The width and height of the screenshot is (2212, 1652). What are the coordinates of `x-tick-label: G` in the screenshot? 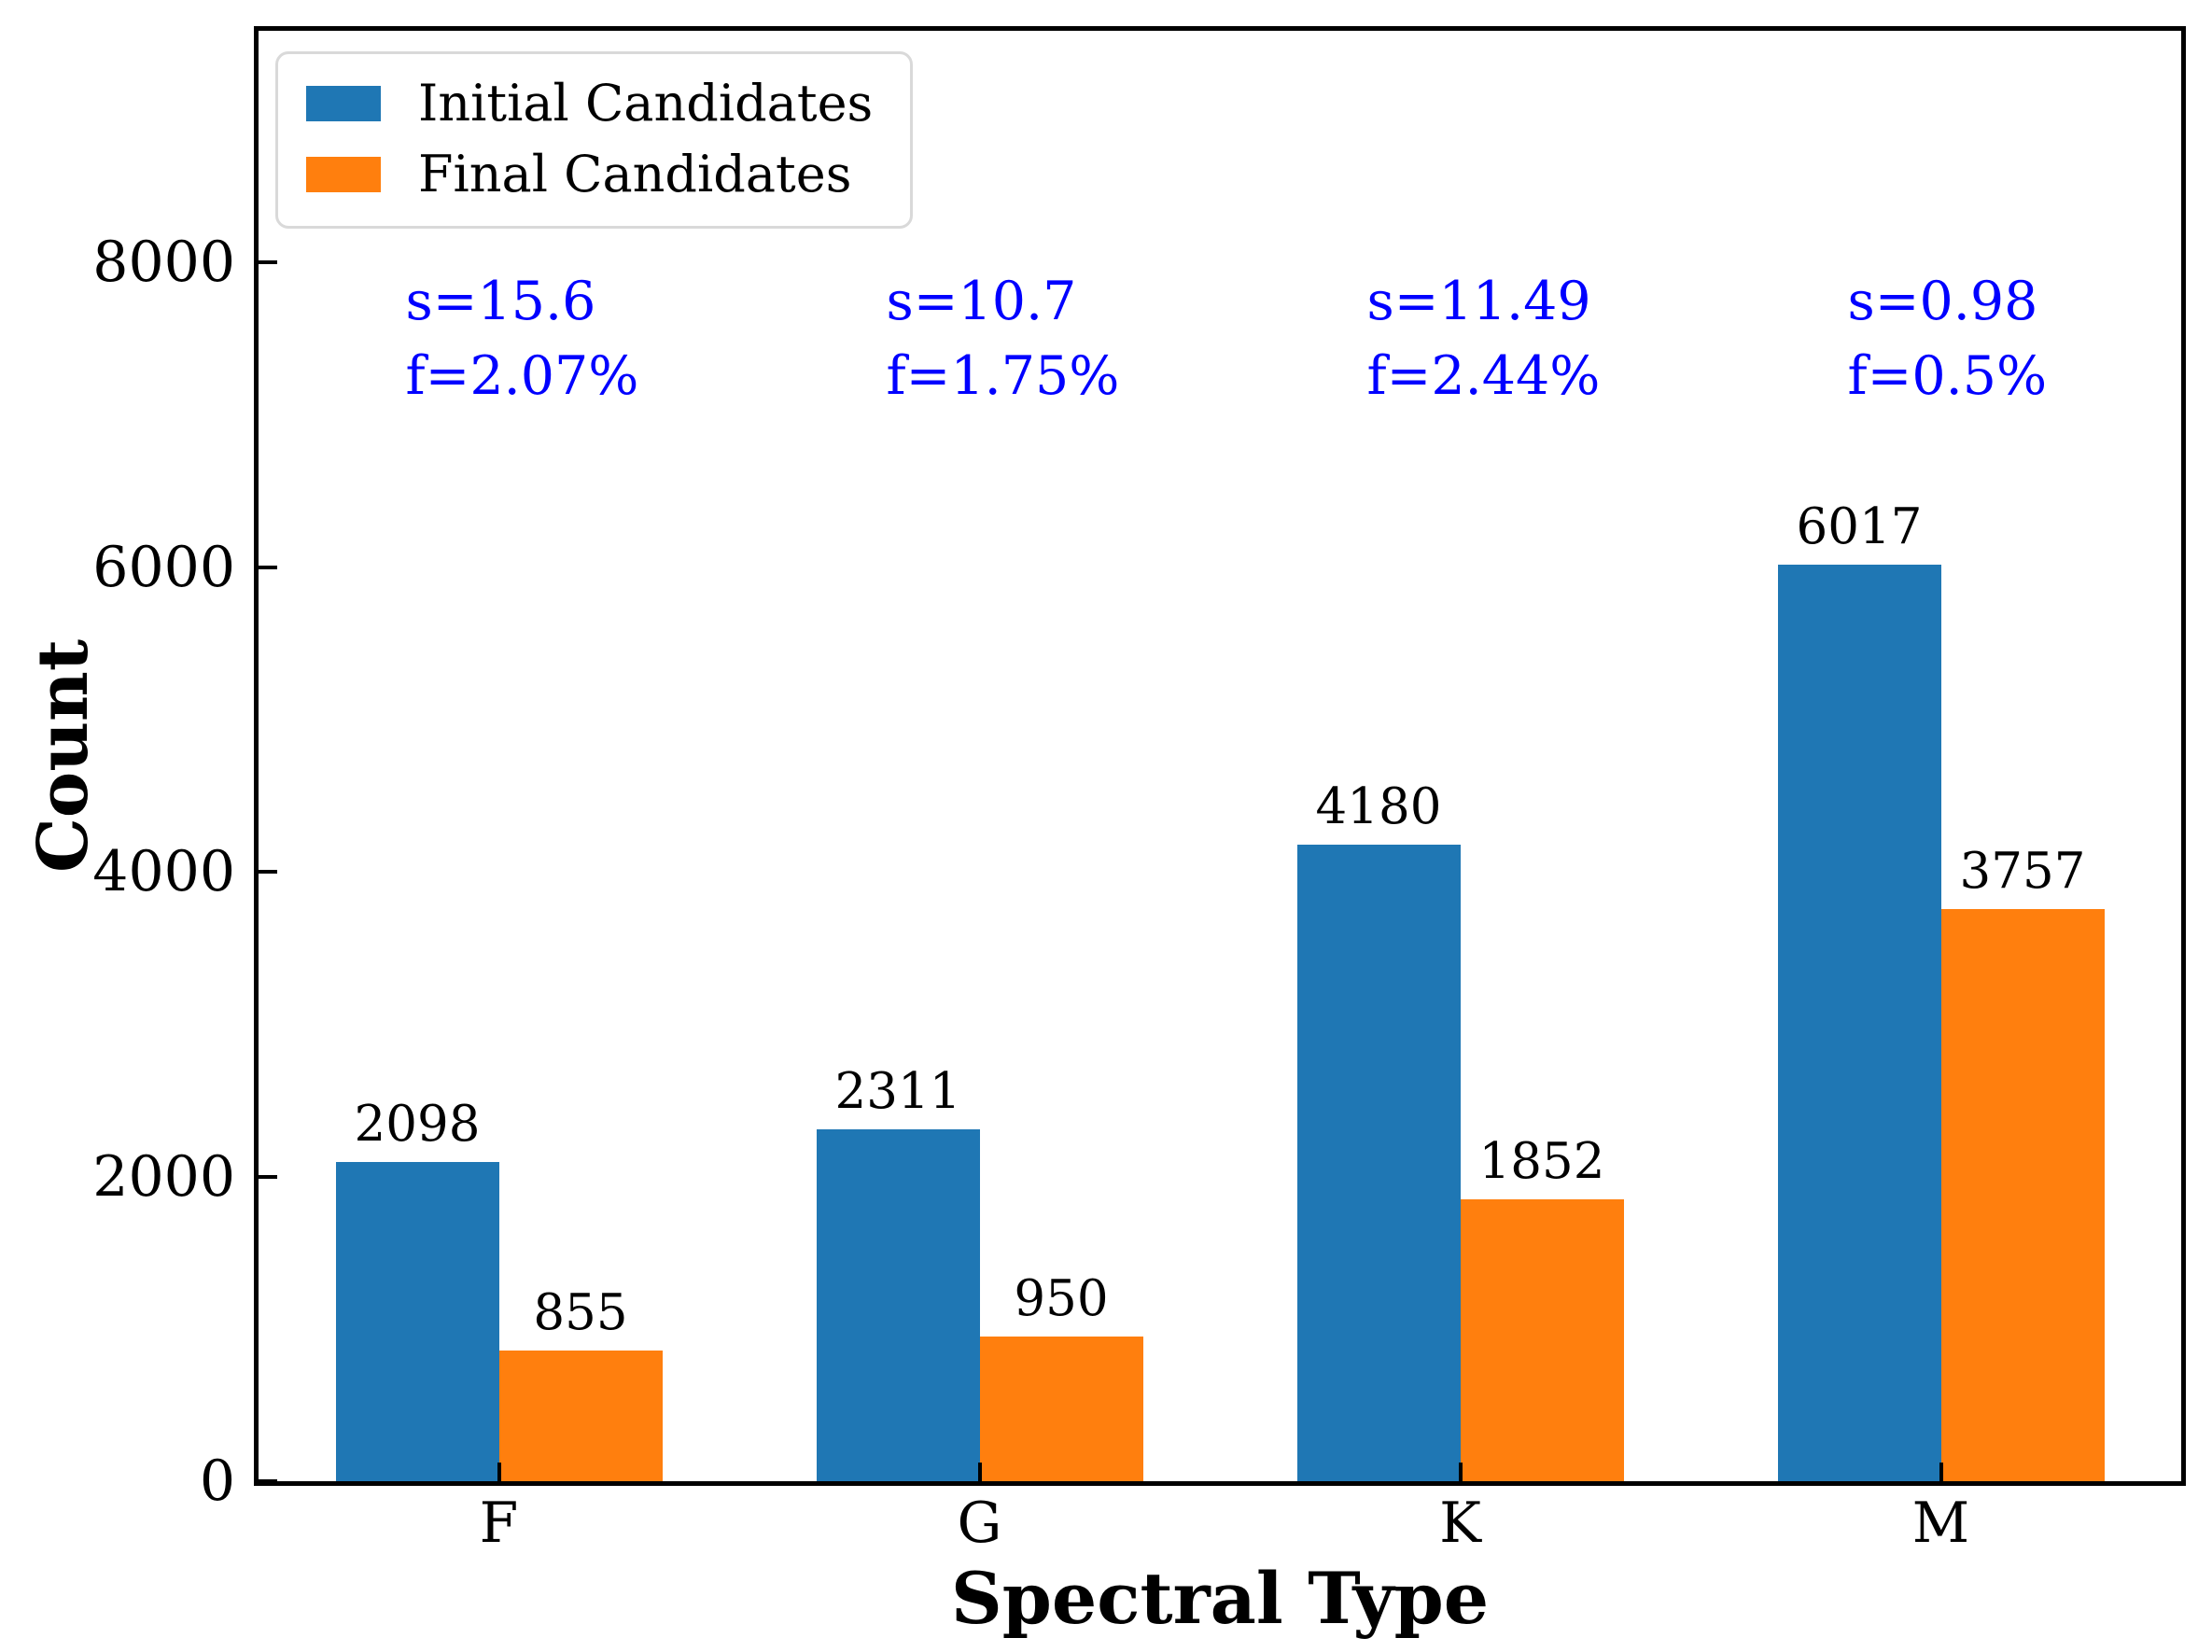 It's located at (980, 1523).